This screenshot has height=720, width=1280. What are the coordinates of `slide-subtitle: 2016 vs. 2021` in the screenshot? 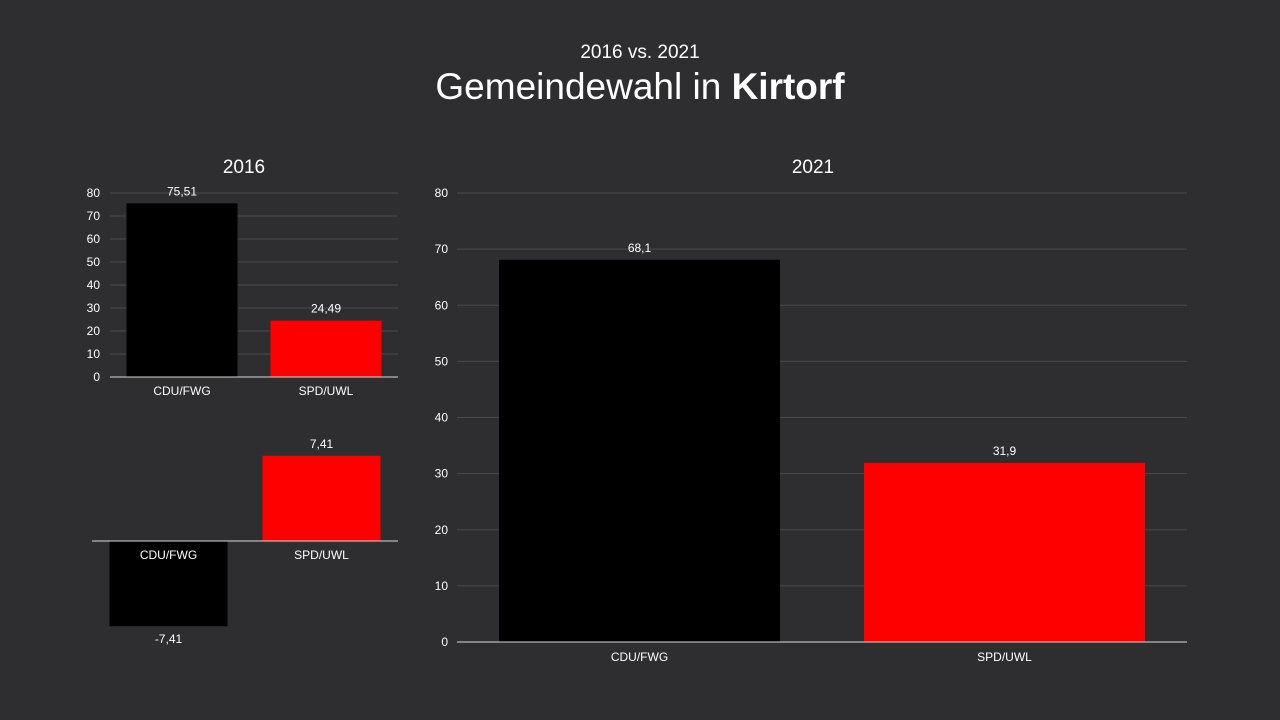 It's located at (640, 52).